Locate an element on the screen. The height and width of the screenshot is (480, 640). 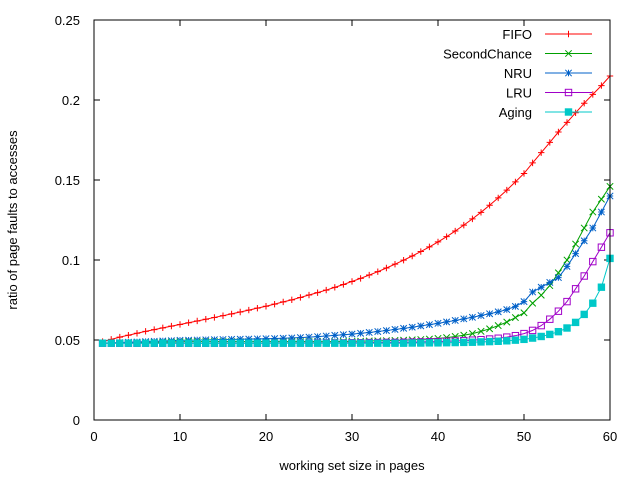
y-tick-label: 0.2 is located at coordinates (71, 100).